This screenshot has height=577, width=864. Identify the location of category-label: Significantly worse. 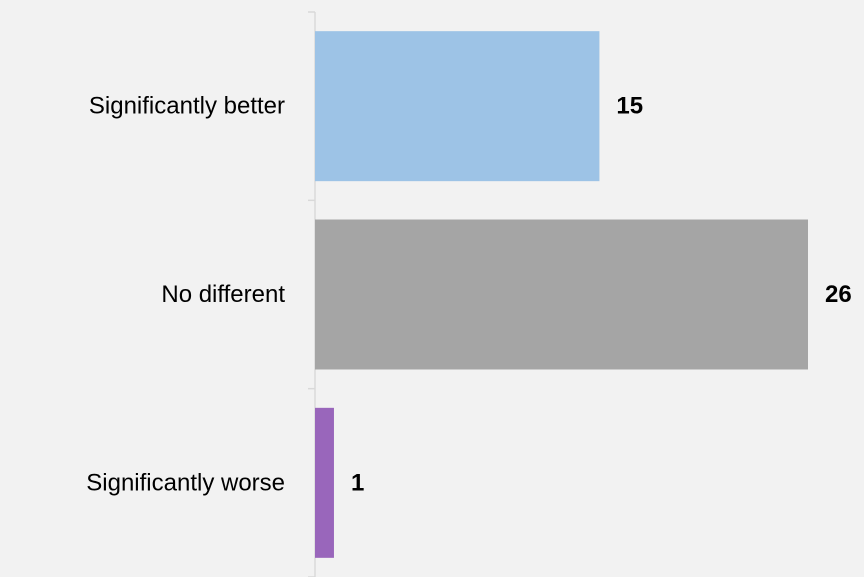
(185, 482).